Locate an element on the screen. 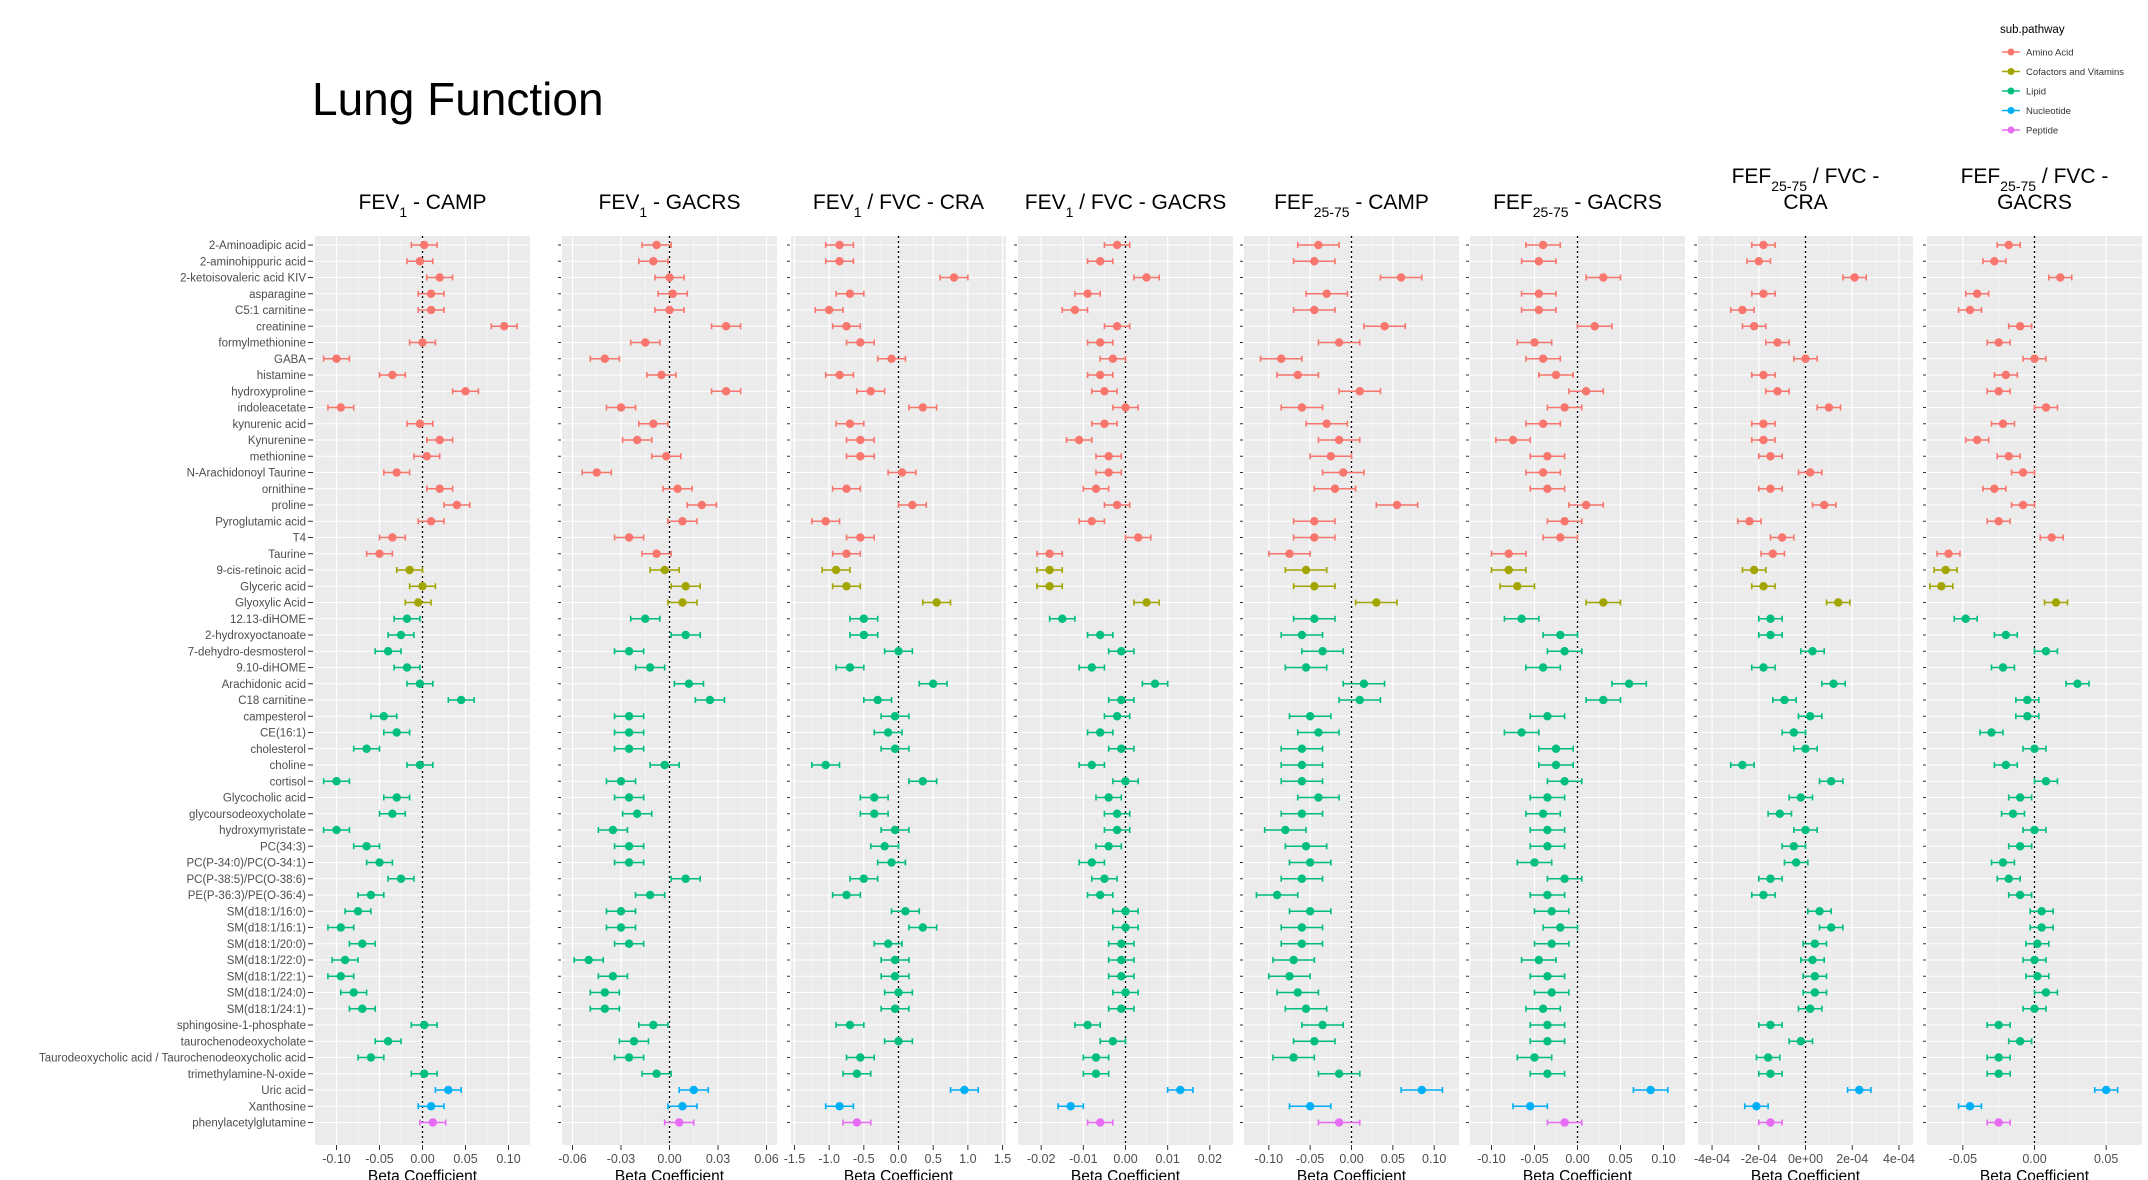 The height and width of the screenshot is (1180, 2148). metabolite-label: 9.10-diHOME is located at coordinates (271, 669).